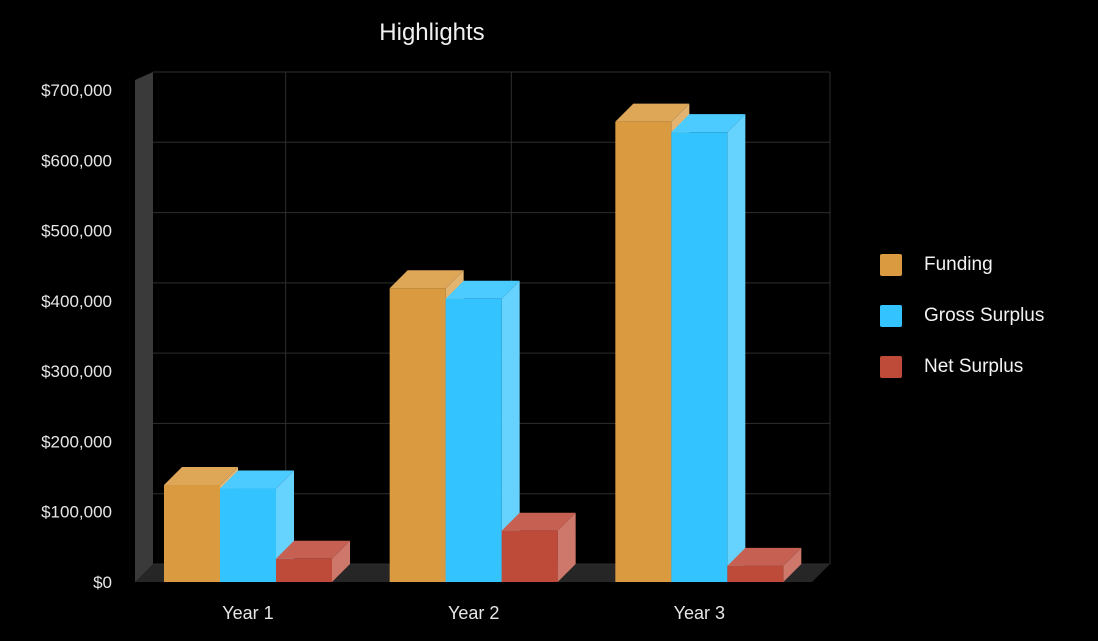  Describe the element at coordinates (891, 367) in the screenshot. I see `legend-swatch-net-surplus` at that location.